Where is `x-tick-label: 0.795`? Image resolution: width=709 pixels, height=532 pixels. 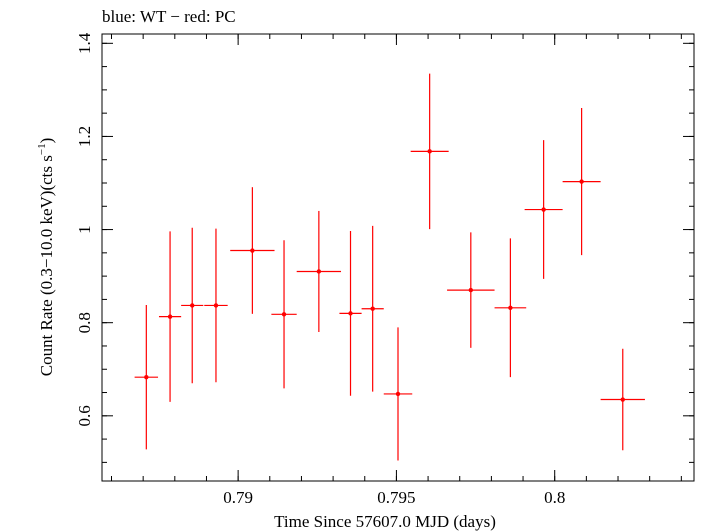
x-tick-label: 0.795 is located at coordinates (396, 497).